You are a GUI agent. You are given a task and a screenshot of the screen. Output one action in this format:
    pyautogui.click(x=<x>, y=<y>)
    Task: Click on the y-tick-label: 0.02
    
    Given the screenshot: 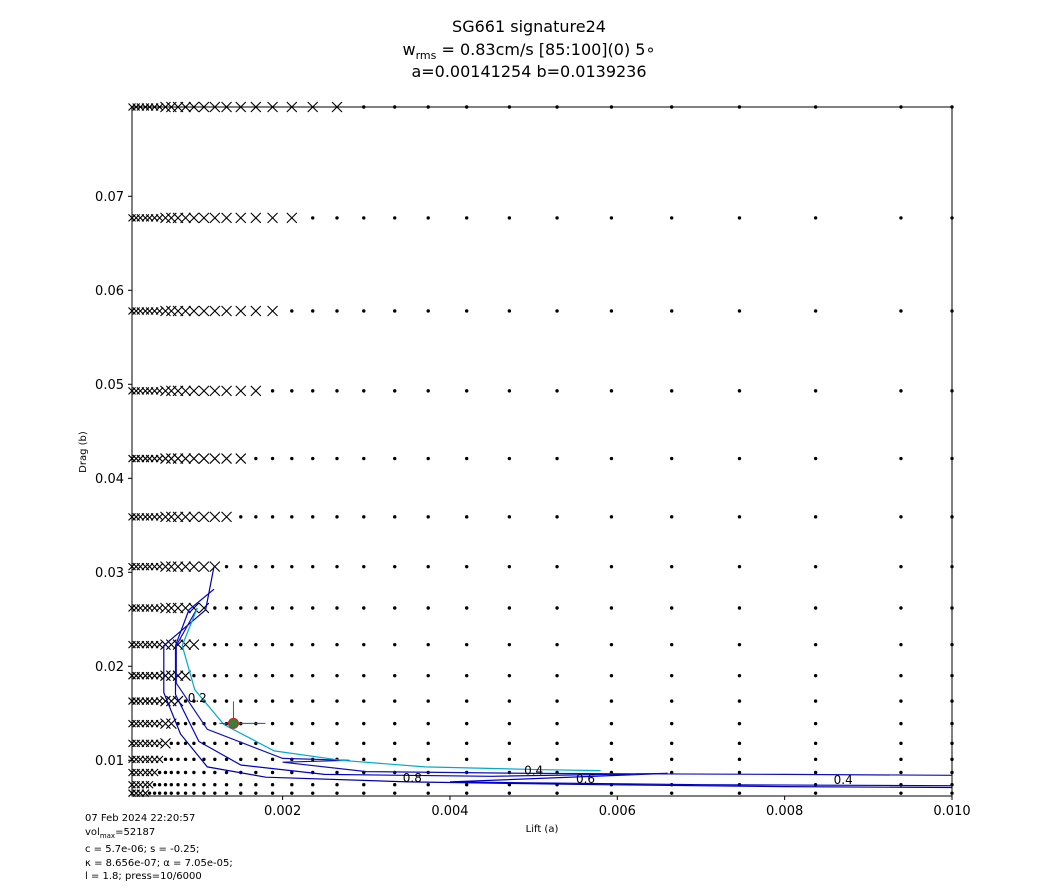 What is the action you would take?
    pyautogui.click(x=109, y=667)
    